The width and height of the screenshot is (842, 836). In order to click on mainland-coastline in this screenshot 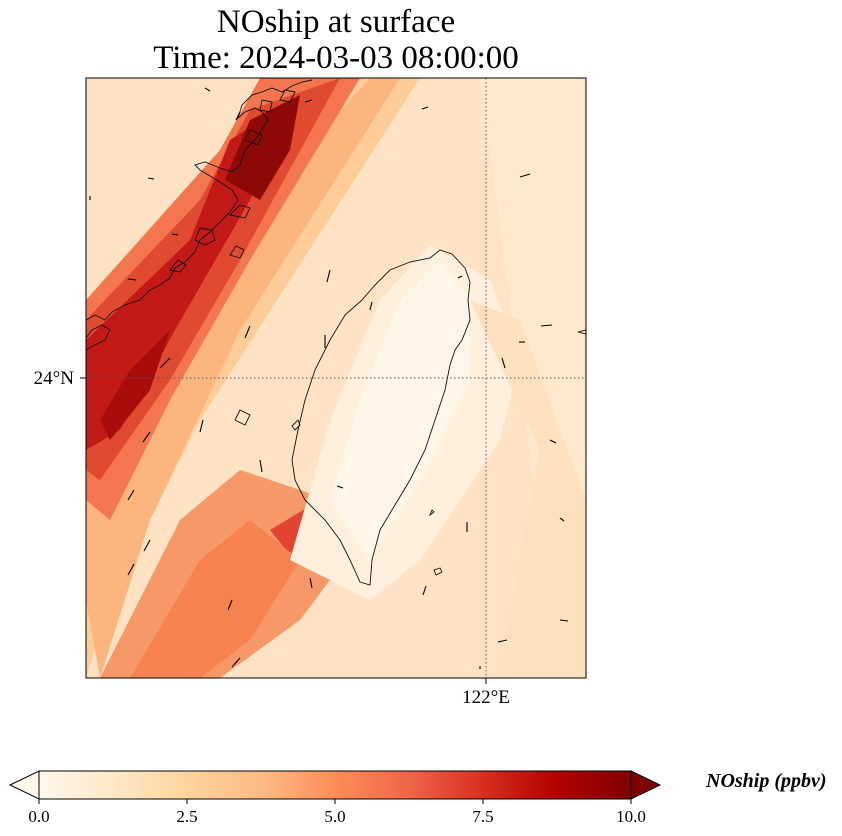, I will do `click(199, 200)`.